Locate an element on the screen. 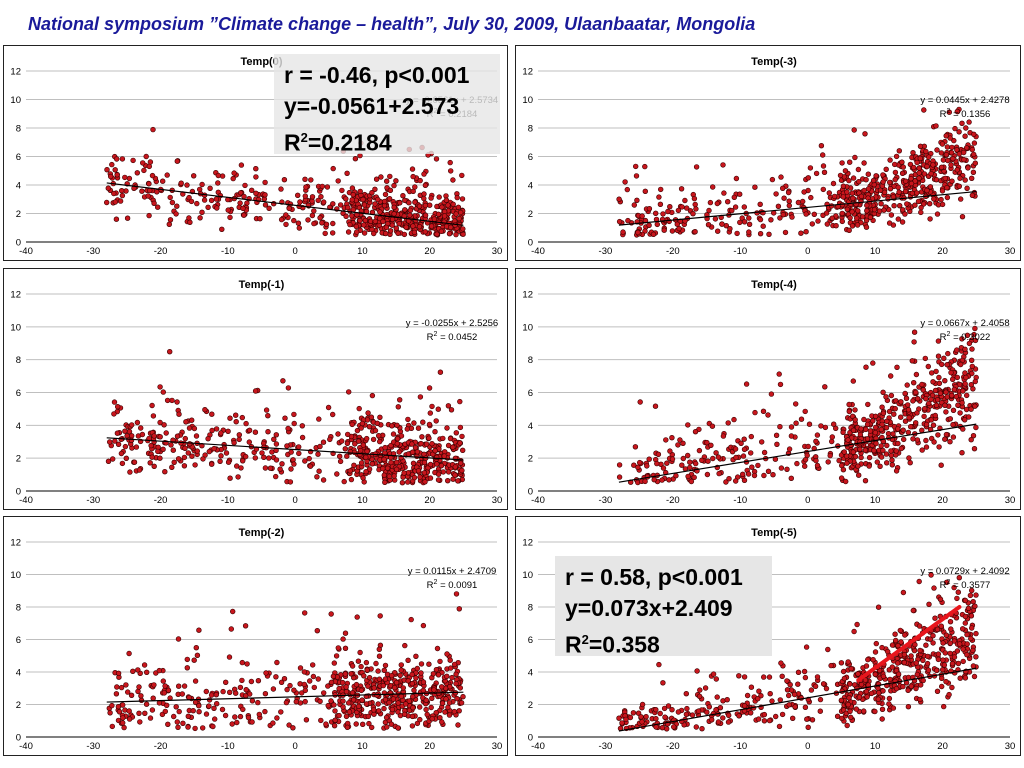  y-tick-label: 10 is located at coordinates (15, 100).